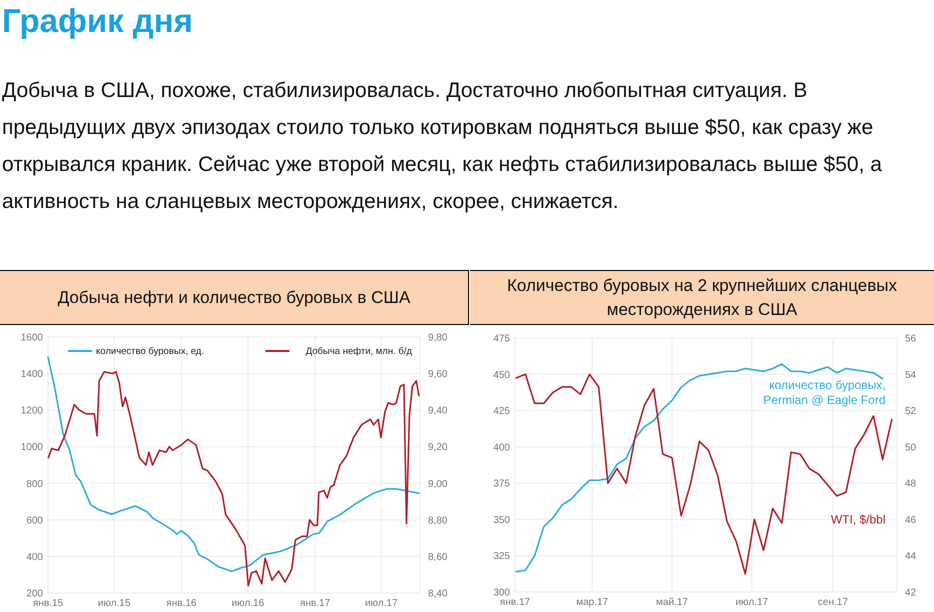  I want to click on y-tick-label: 375, so click(501, 484).